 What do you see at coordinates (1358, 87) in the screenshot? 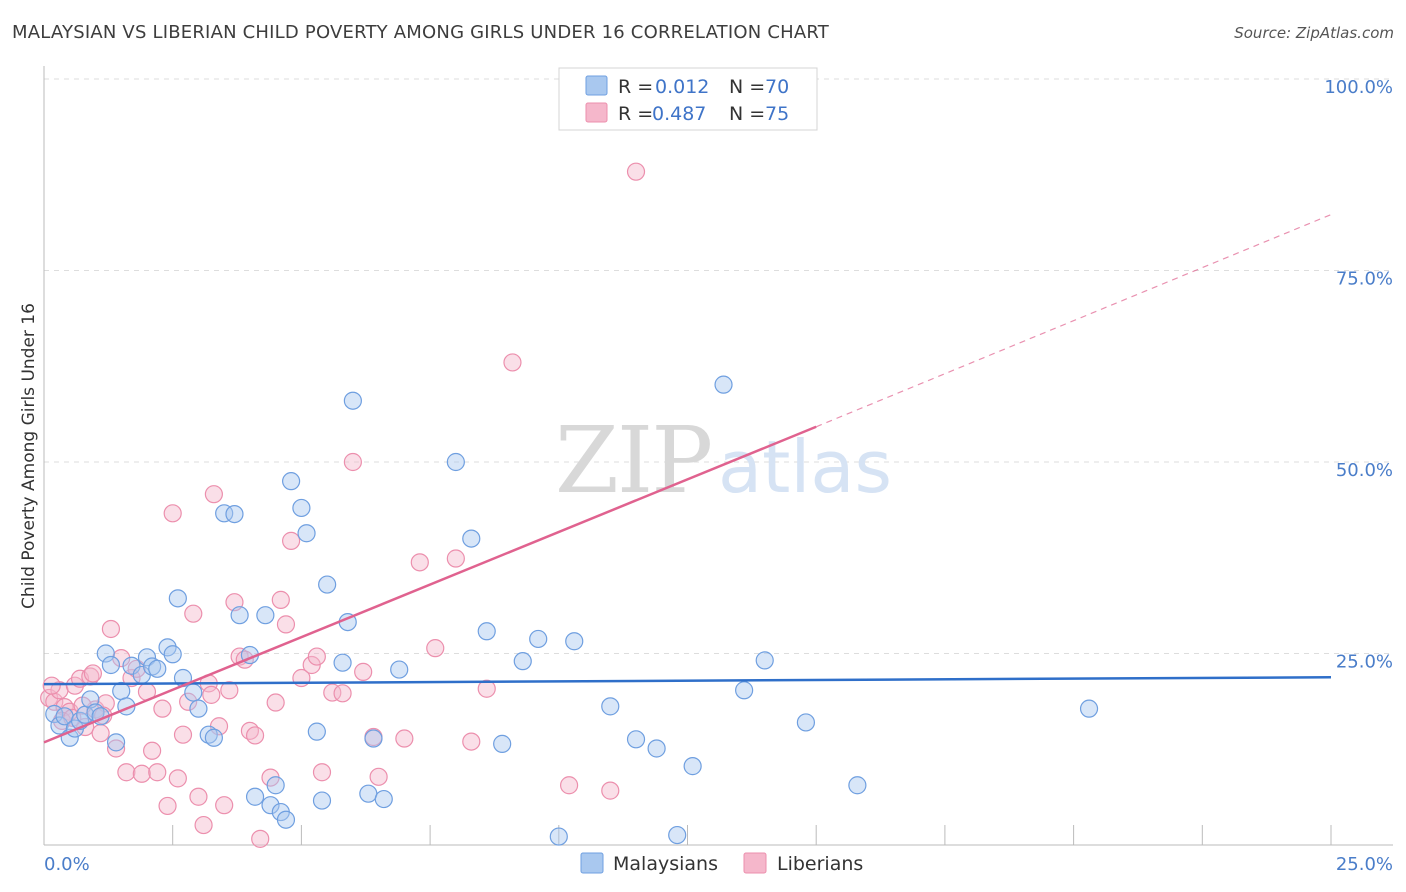
I see `y-tick-label-3: 100.0%` at bounding box center [1358, 87].